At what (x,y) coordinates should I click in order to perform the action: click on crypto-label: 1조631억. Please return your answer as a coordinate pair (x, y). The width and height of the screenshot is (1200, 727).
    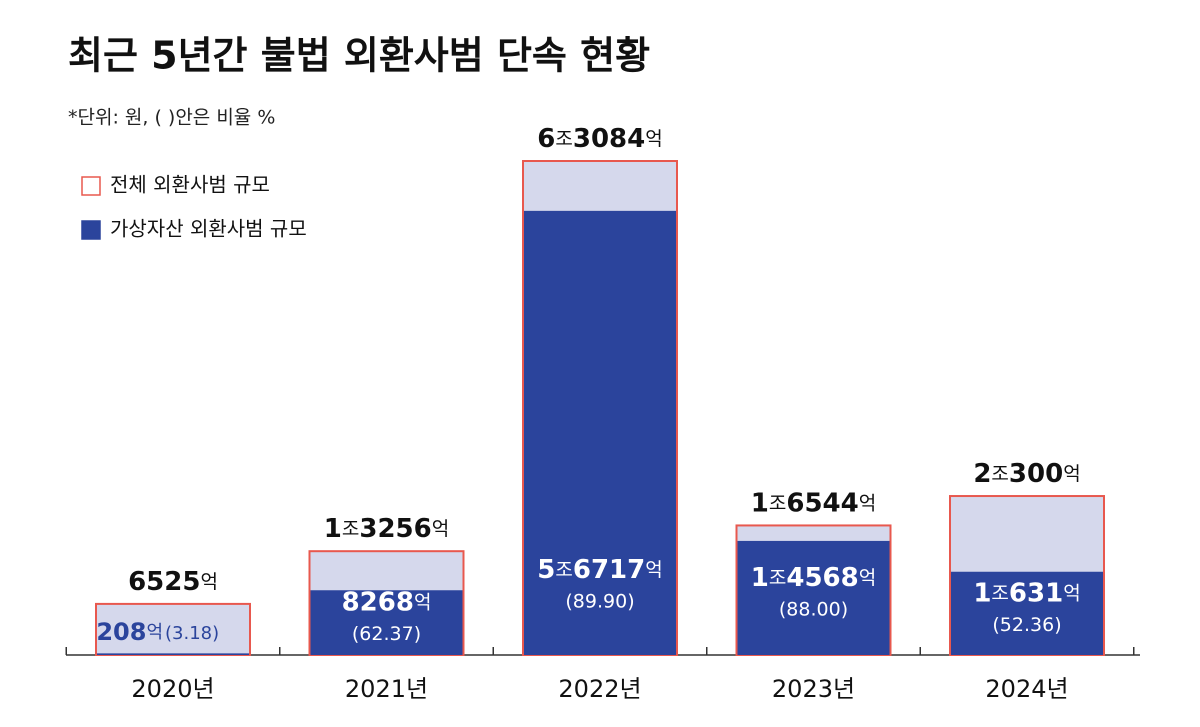
    Looking at the image, I should click on (1026, 593).